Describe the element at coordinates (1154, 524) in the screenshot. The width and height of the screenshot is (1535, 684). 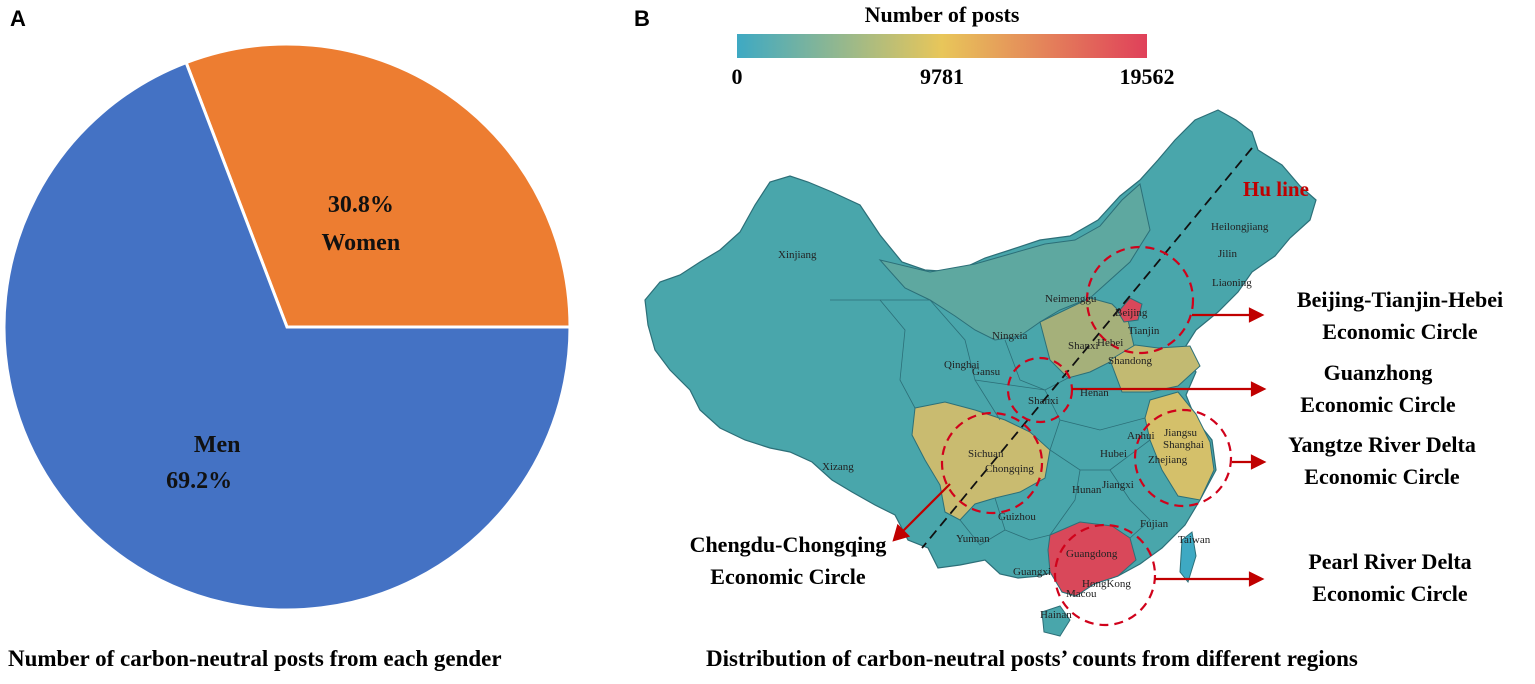
I see `prov-label: Fujian` at that location.